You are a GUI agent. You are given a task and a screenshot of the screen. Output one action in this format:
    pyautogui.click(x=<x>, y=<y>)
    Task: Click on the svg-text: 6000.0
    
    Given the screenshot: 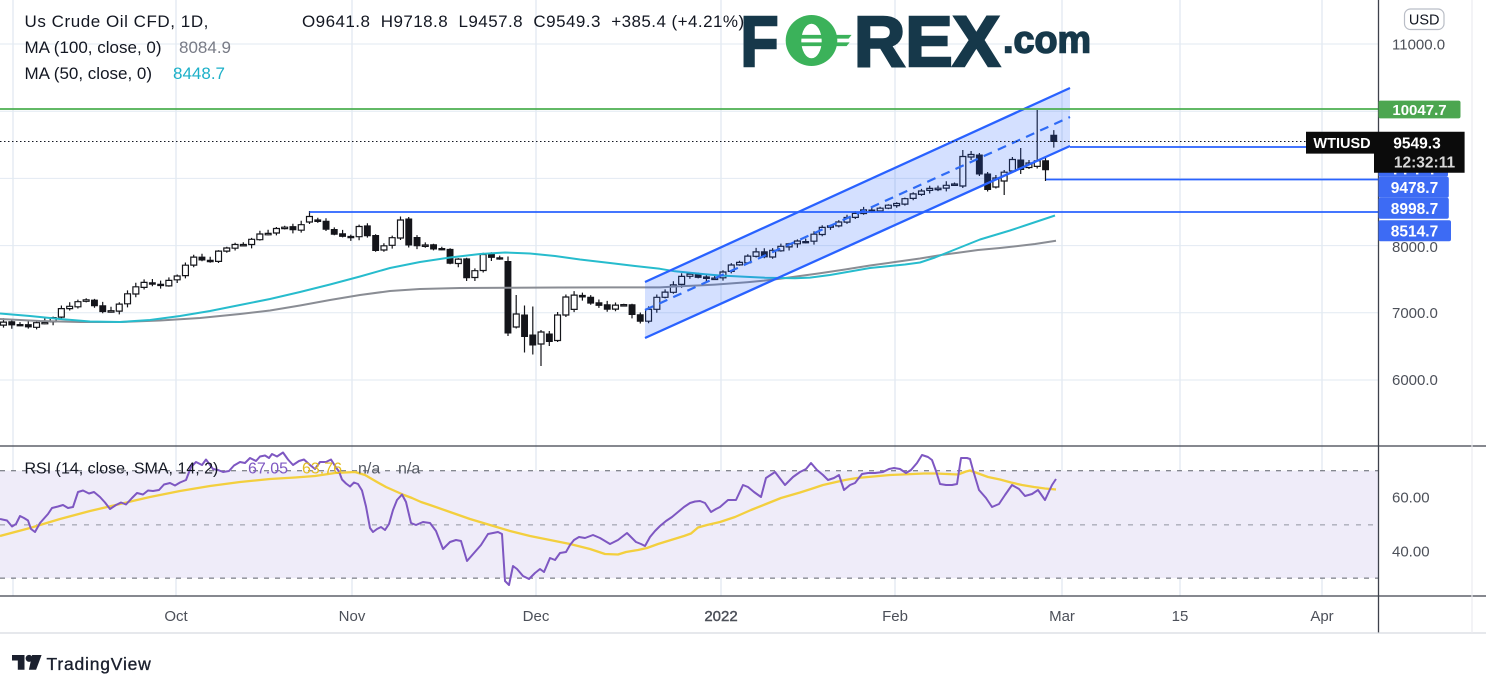 What is the action you would take?
    pyautogui.click(x=1415, y=380)
    